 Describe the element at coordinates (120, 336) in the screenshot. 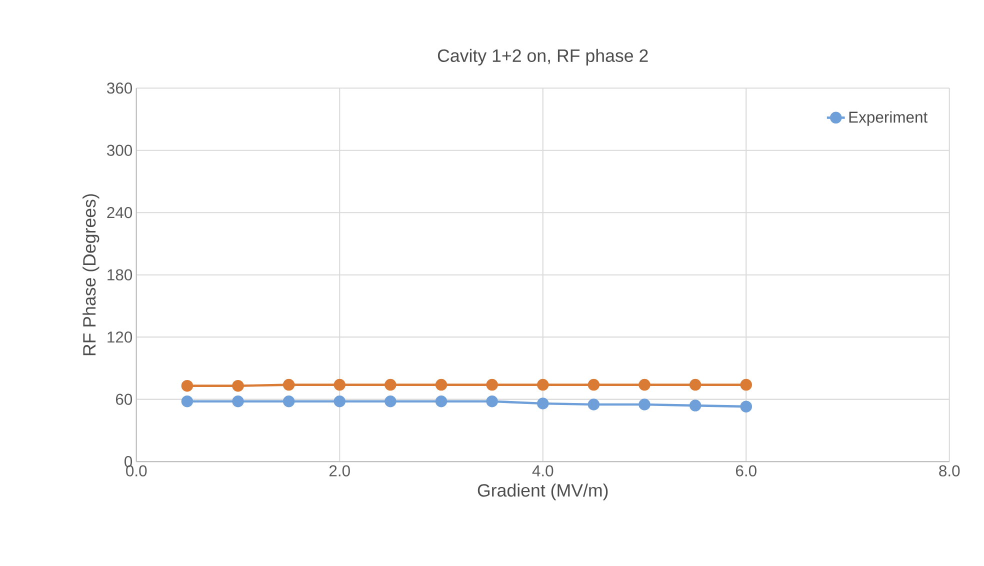

I see `y-tick-label: 120` at that location.